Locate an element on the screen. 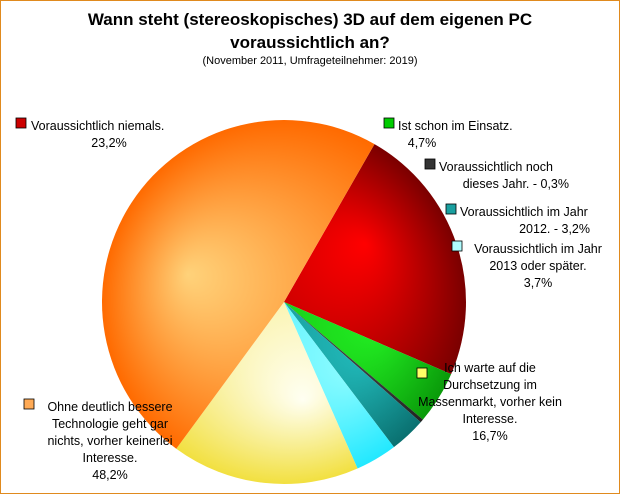 Image resolution: width=620 pixels, height=494 pixels. slice-label-2: Ist schon im Einsatz. 4,7% is located at coordinates (455, 134).